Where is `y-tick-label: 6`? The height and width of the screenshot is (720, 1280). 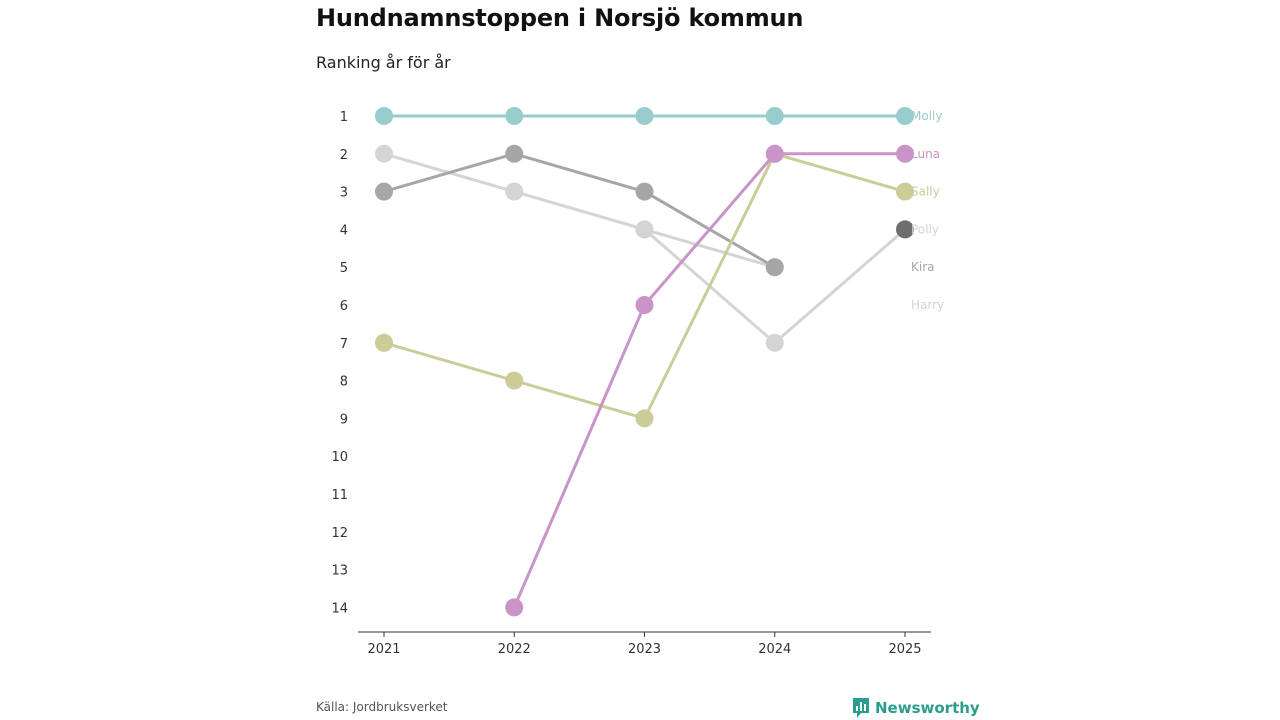
y-tick-label: 6 is located at coordinates (344, 306).